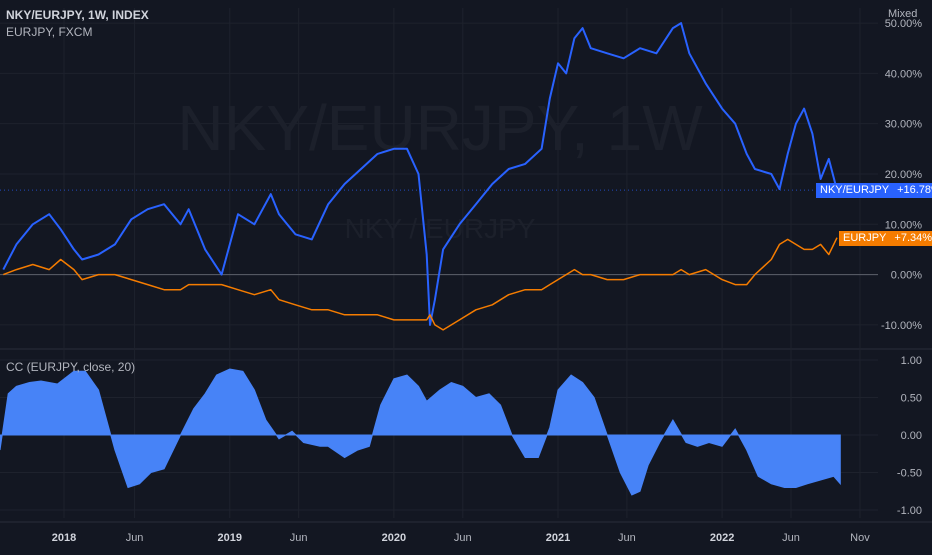  What do you see at coordinates (904, 225) in the screenshot?
I see `y-tick-main-4: 10.00%` at bounding box center [904, 225].